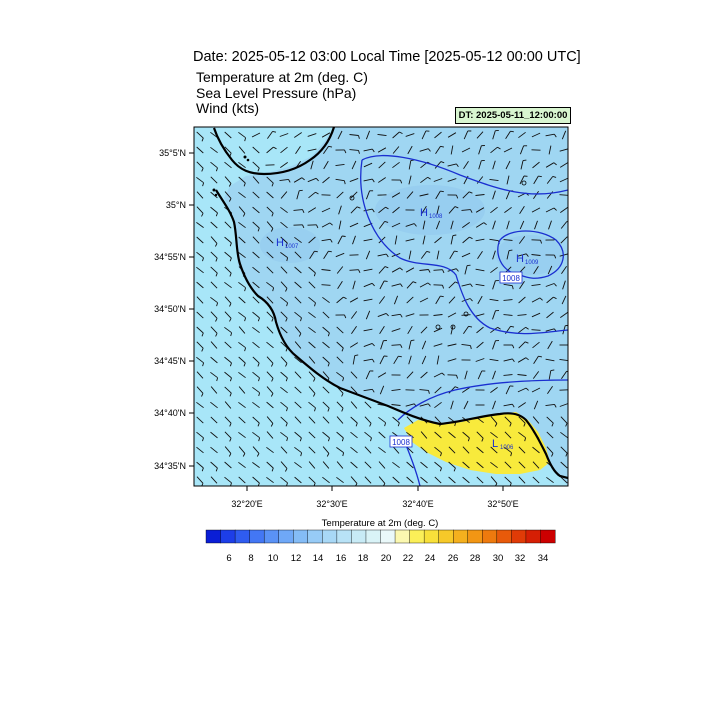  Describe the element at coordinates (507, 448) in the screenshot. I see `low-center-value: 1006` at that location.